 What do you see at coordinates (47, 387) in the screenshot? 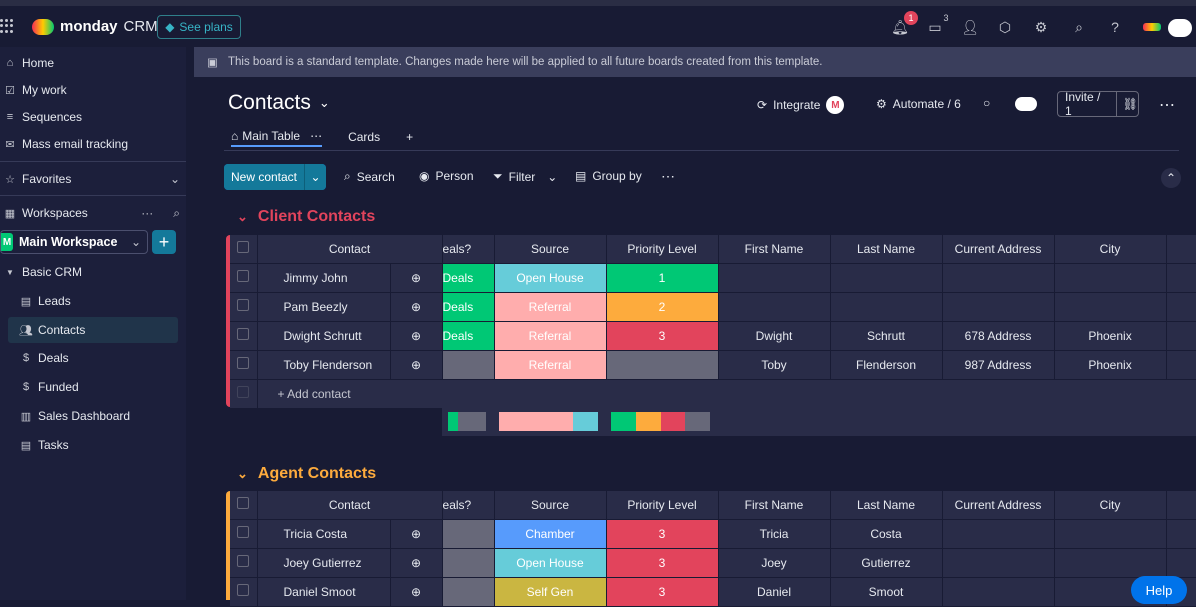
I see `sidebar-item-funded: $ Funded` at bounding box center [47, 387].